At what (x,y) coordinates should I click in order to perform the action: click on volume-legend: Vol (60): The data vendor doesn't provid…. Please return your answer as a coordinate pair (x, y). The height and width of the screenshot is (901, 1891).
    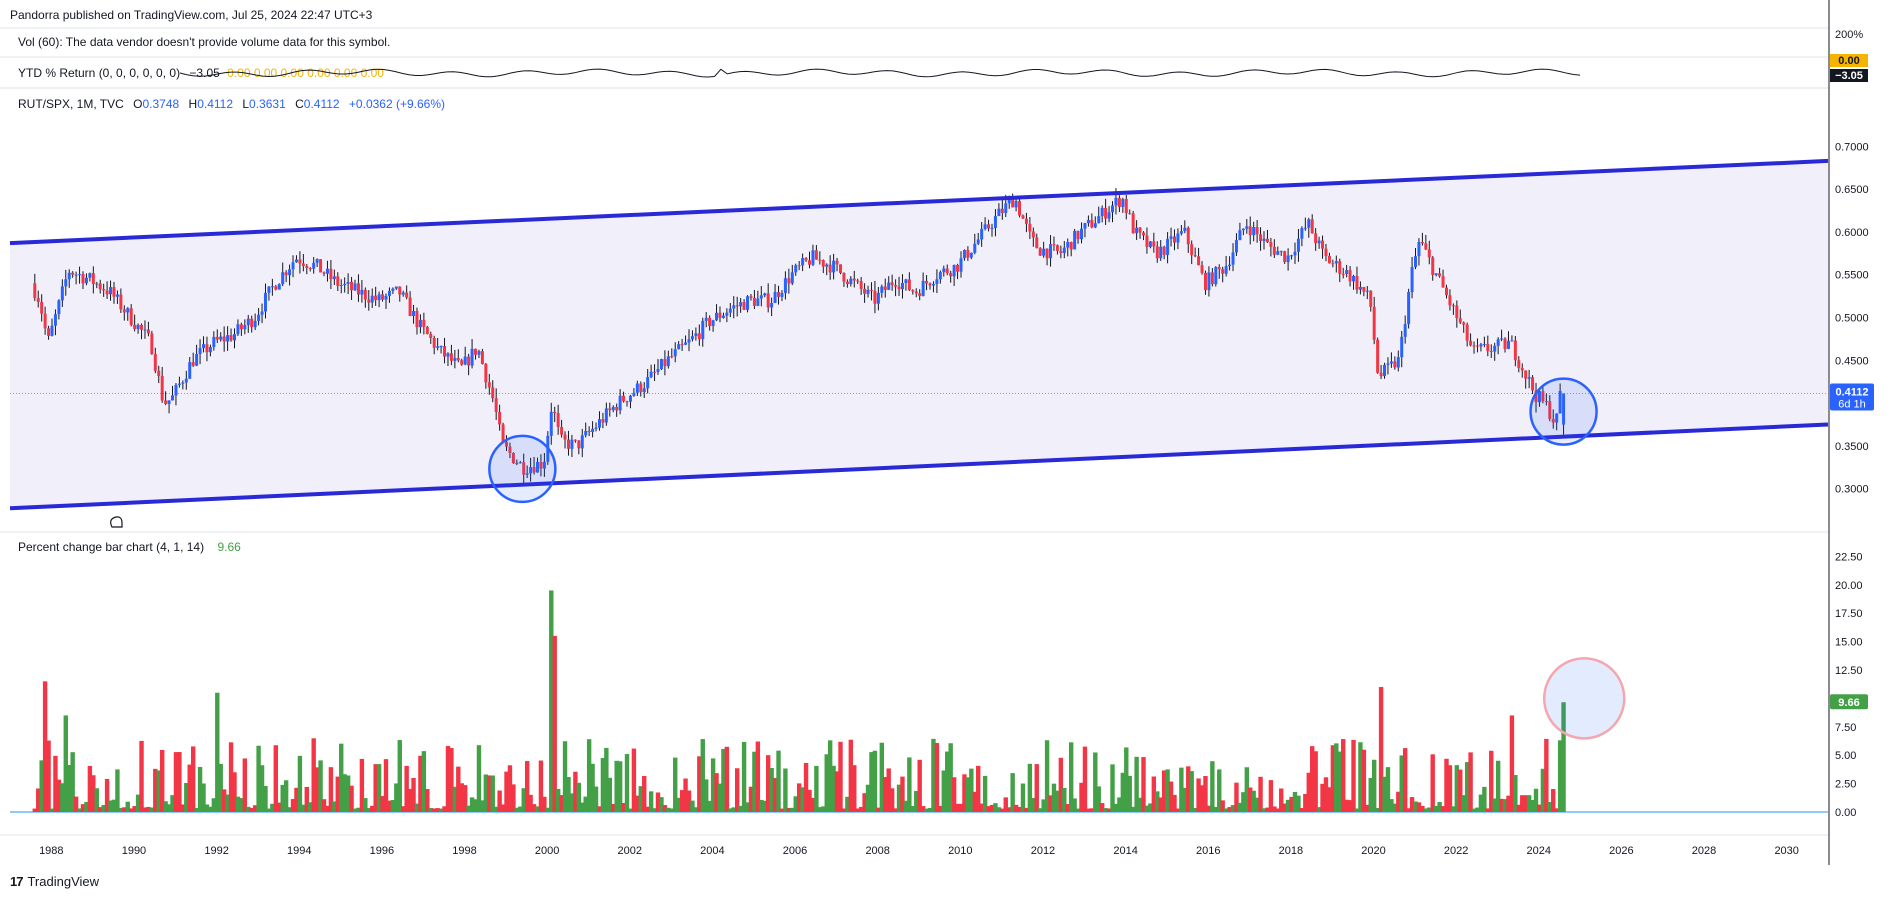
    Looking at the image, I should click on (204, 42).